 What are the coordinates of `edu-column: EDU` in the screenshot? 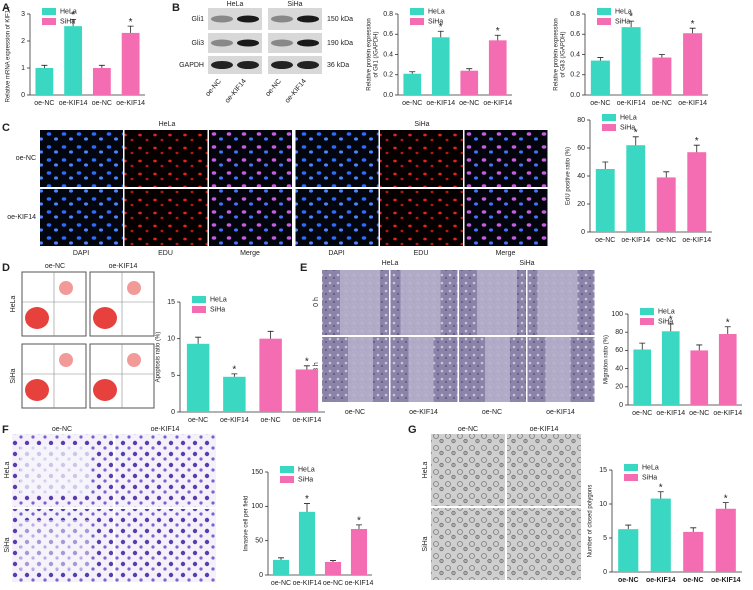 It's located at (421, 253).